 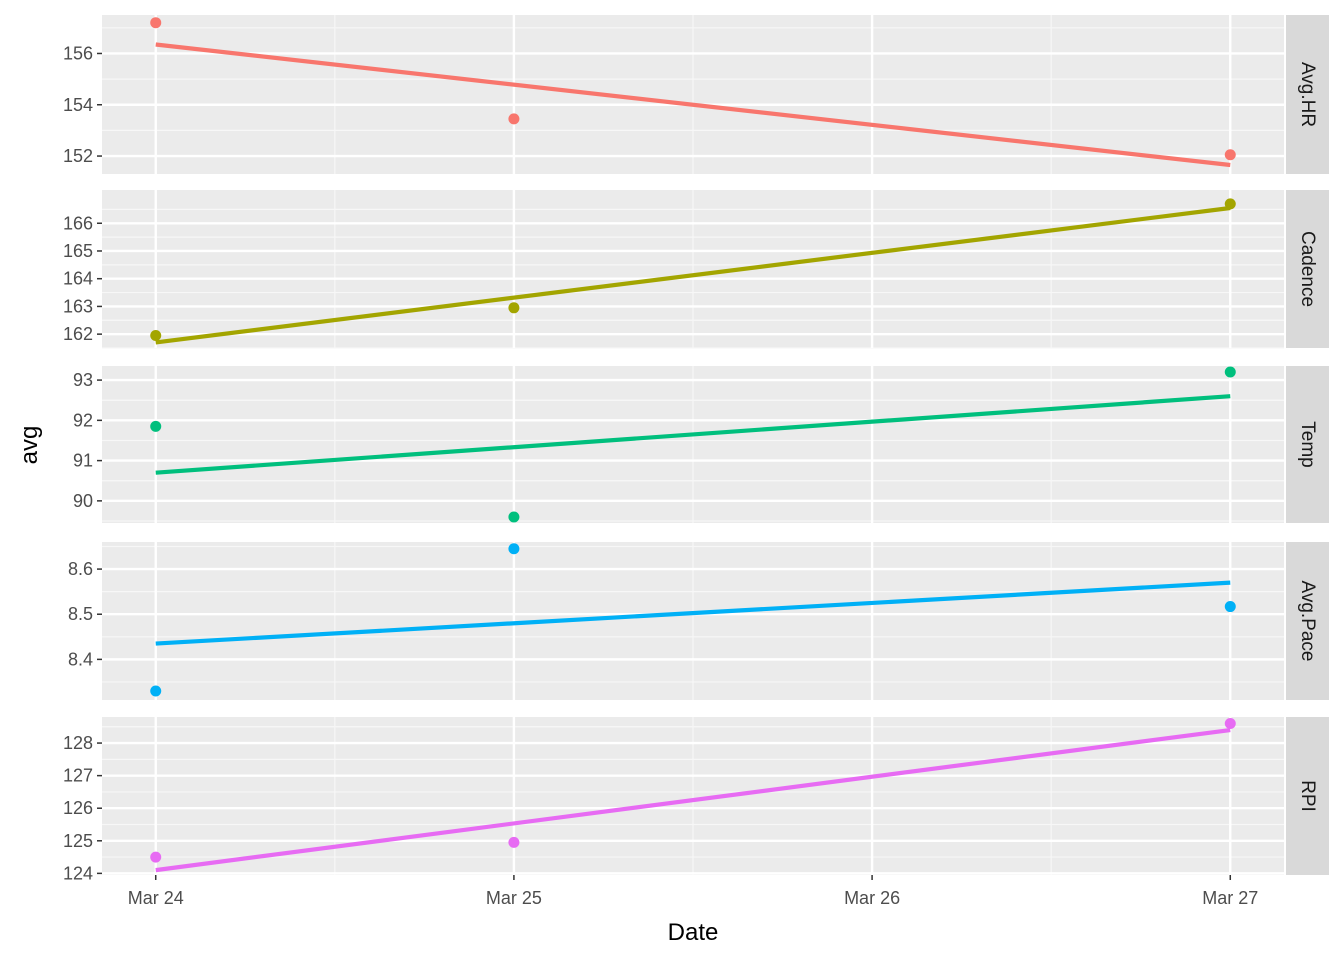 I want to click on y-tick-label: 164, so click(x=78, y=279).